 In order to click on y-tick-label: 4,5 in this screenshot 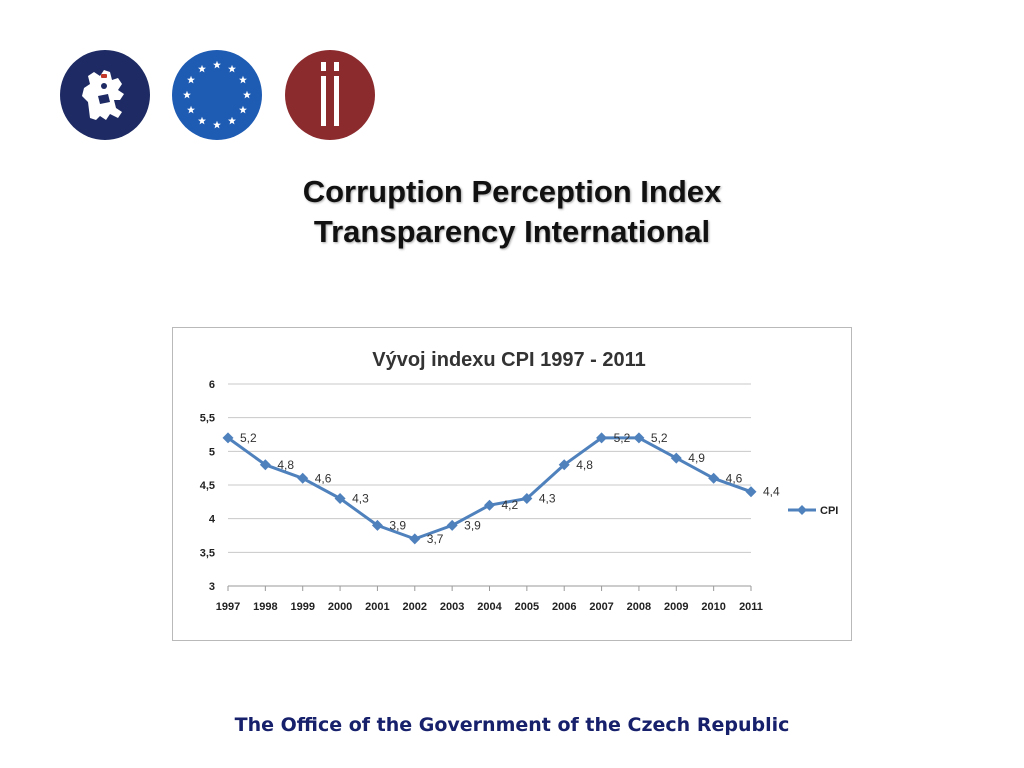, I will do `click(207, 486)`.